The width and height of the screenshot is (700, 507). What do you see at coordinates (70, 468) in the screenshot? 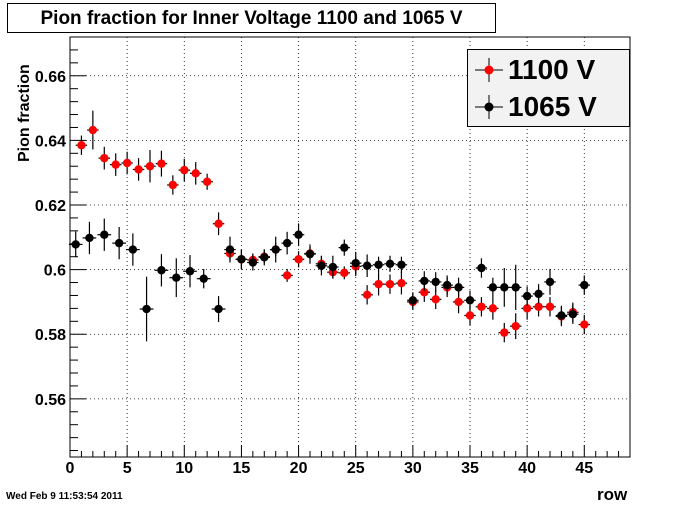
I see `x-tick-label: 0` at bounding box center [70, 468].